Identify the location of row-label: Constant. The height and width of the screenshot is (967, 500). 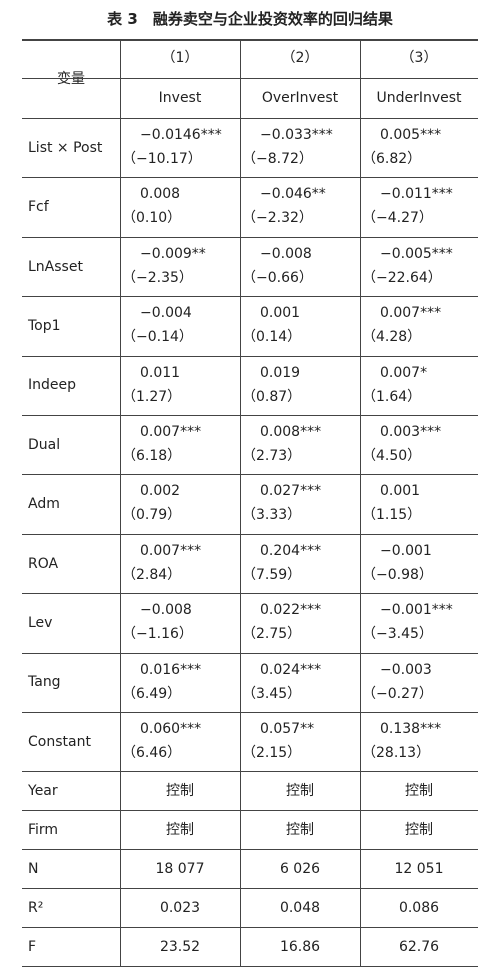
(59, 741).